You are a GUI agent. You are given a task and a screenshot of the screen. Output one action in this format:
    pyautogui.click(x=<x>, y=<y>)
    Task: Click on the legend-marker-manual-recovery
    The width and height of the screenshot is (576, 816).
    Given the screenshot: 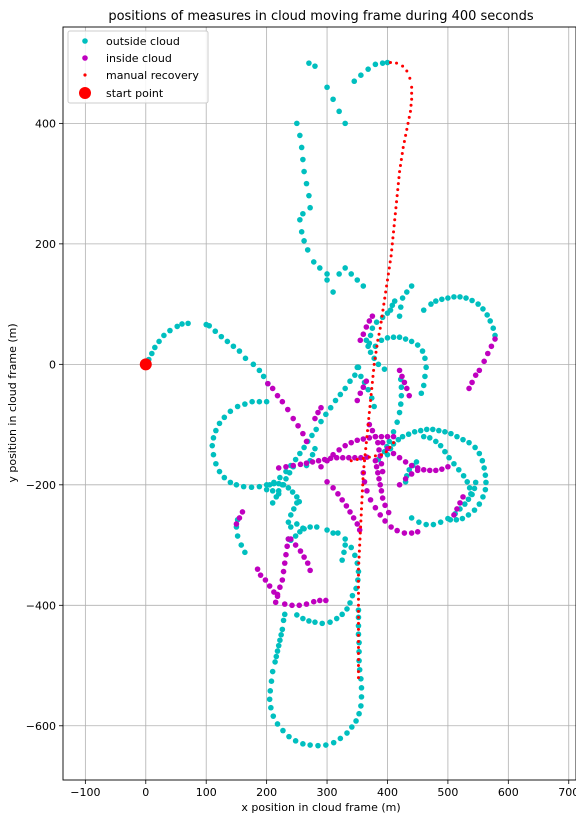 What is the action you would take?
    pyautogui.click(x=85, y=75)
    